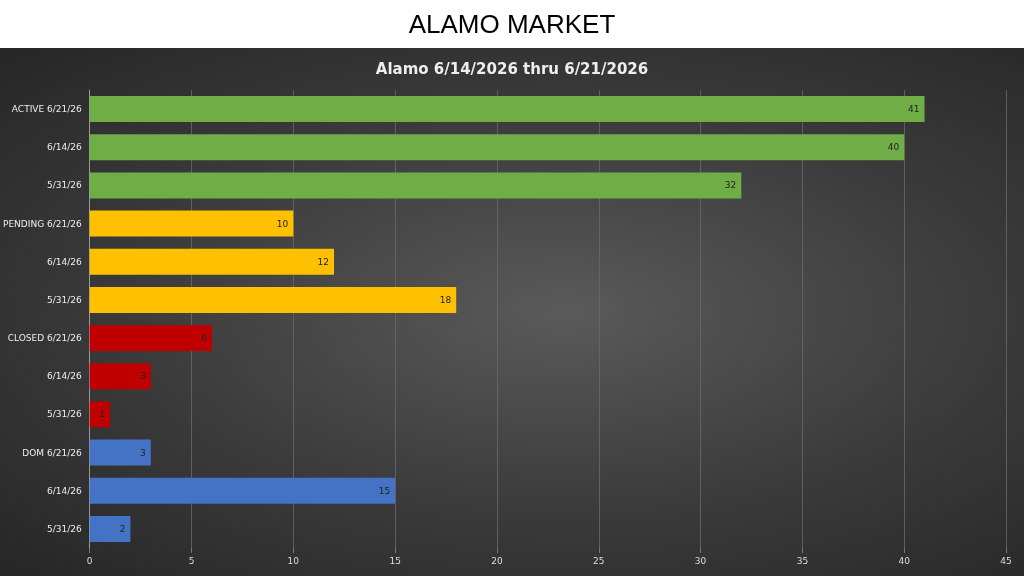 The height and width of the screenshot is (576, 1024). Describe the element at coordinates (893, 147) in the screenshot. I see `data-label: 40` at that location.